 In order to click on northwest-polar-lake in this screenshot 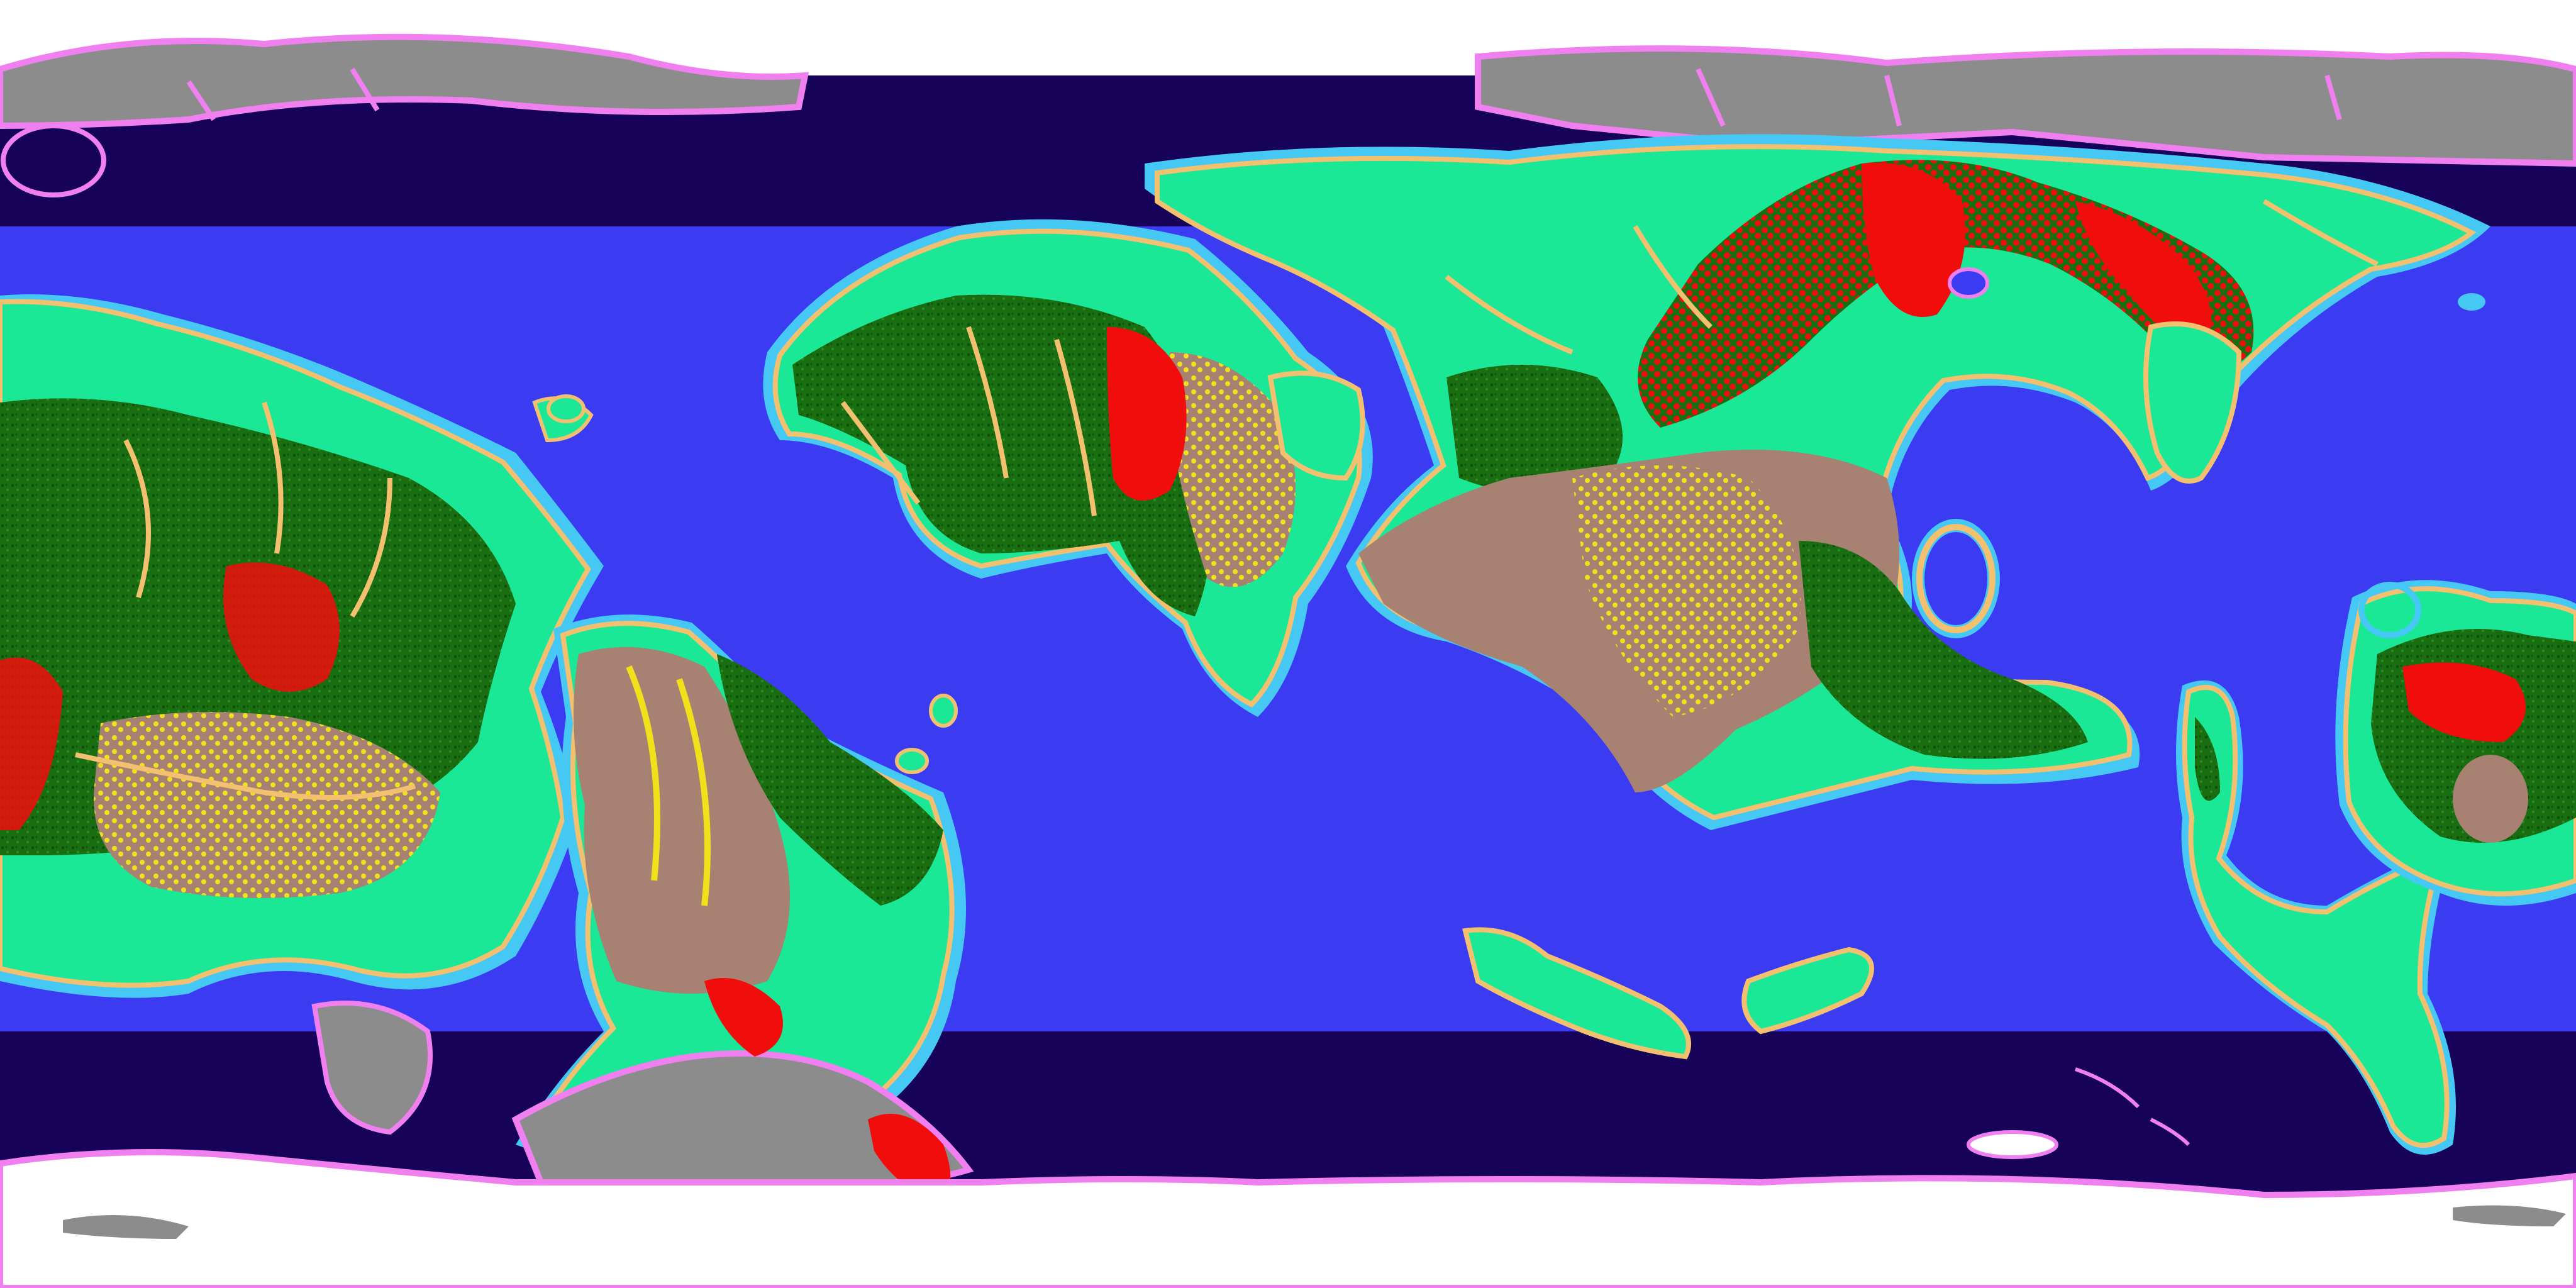, I will do `click(53, 160)`.